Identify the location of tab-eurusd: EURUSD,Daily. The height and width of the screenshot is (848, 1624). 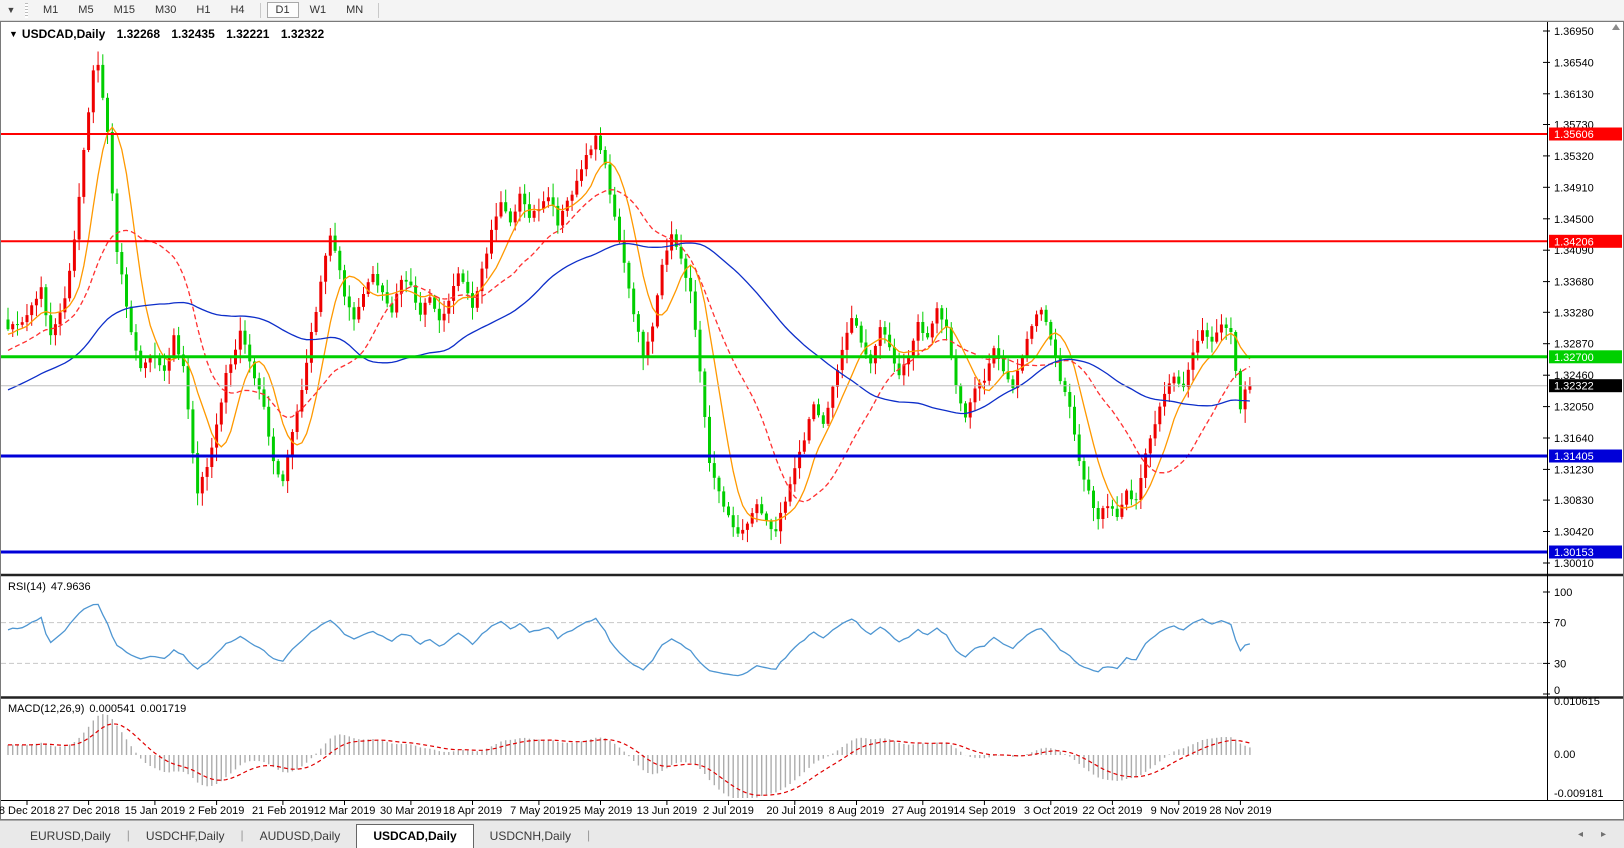
(70, 836).